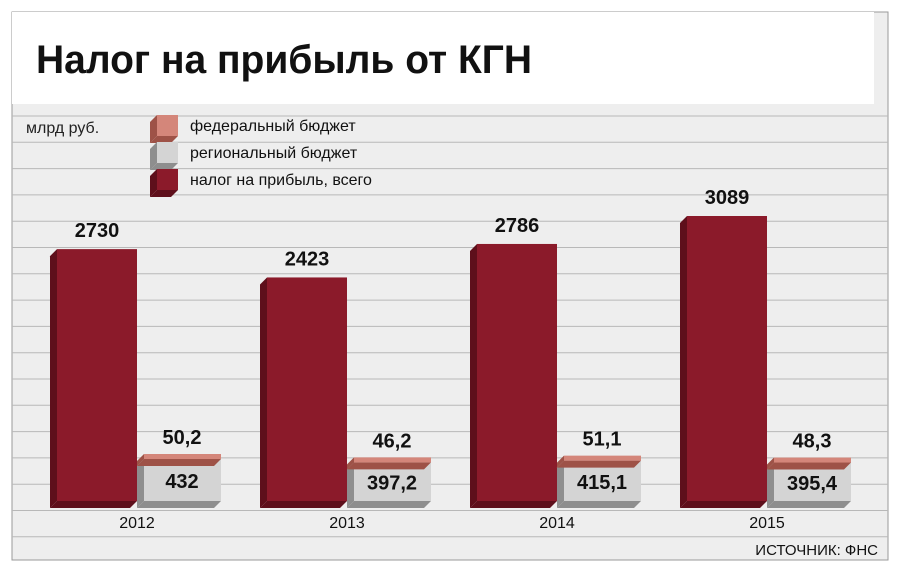  Describe the element at coordinates (347, 523) in the screenshot. I see `category-label-2013: 2013` at that location.